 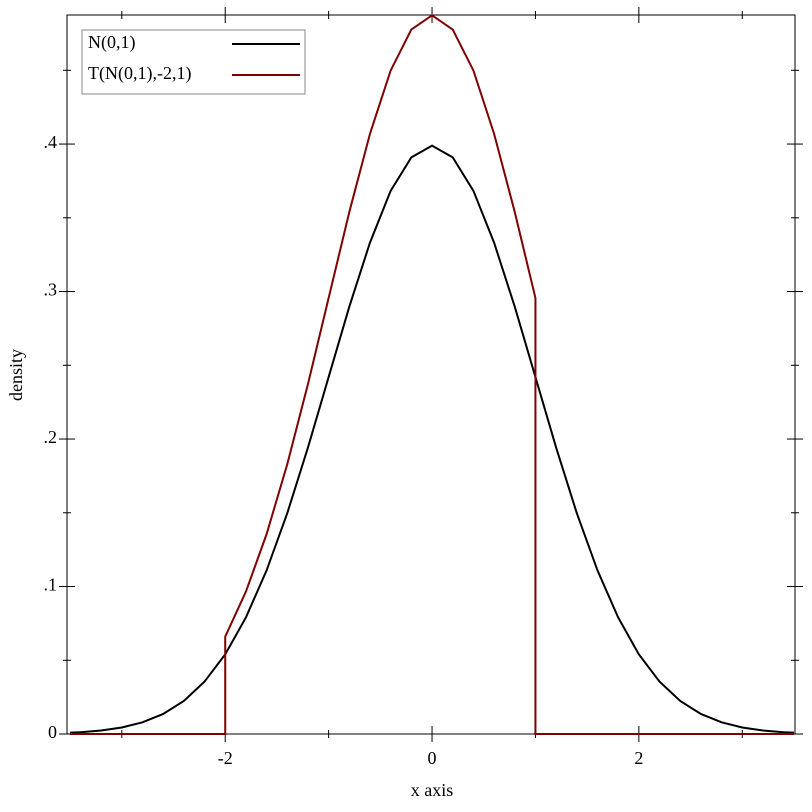 I want to click on y-tick-label: .1, so click(x=51, y=585).